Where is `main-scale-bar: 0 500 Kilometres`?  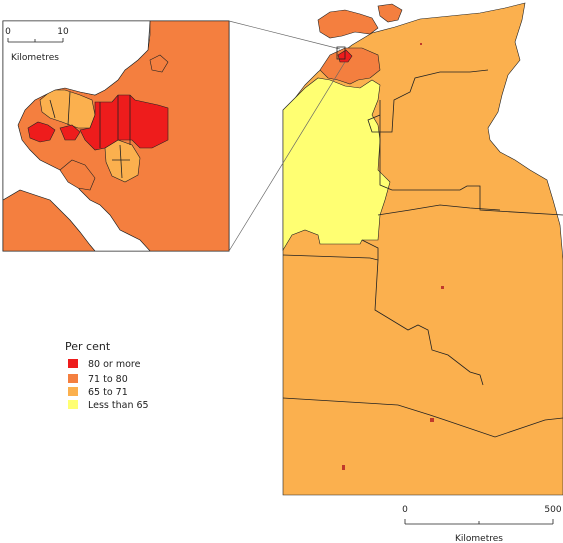 main-scale-bar: 0 500 Kilometres is located at coordinates (482, 524).